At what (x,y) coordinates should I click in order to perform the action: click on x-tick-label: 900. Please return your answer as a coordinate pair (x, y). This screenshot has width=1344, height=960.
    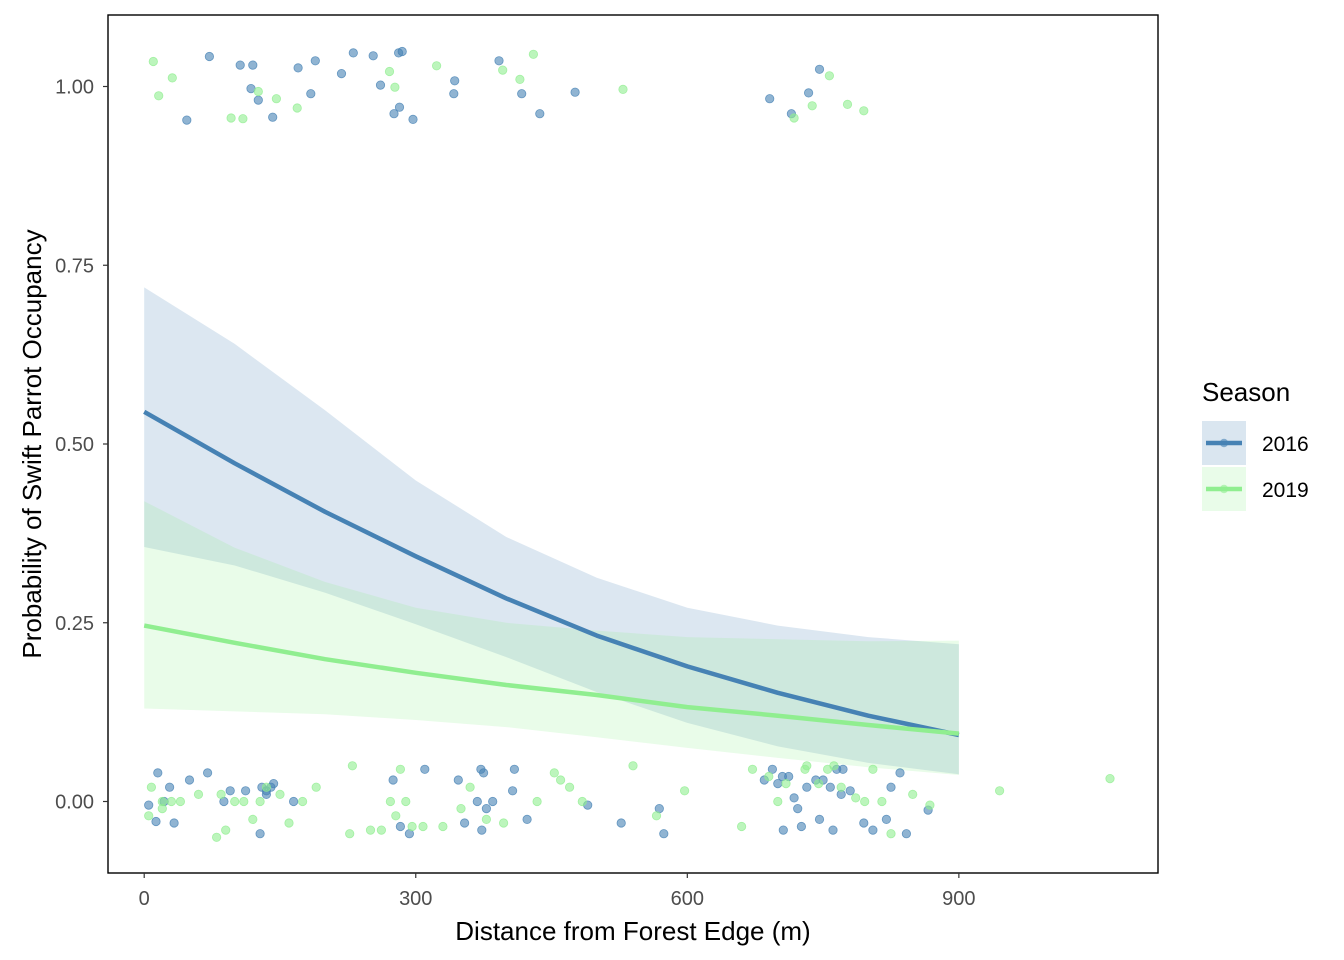
    Looking at the image, I should click on (958, 899).